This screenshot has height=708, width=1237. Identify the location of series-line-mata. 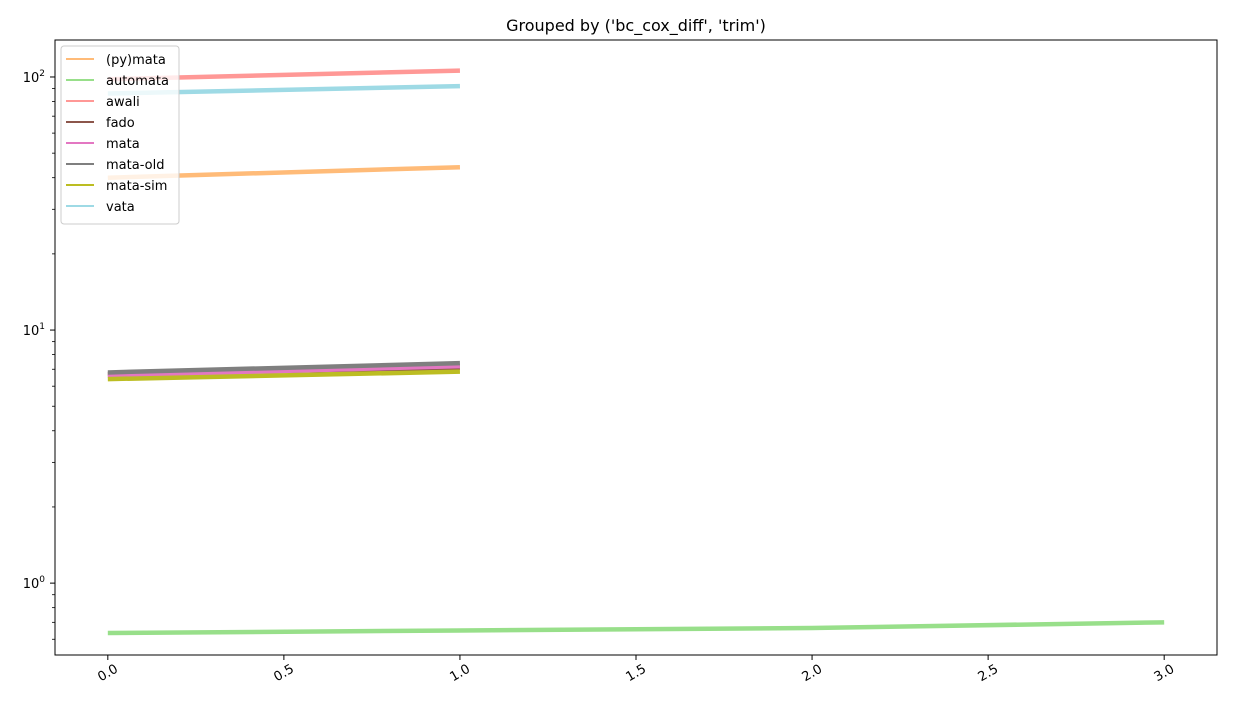
(284, 370).